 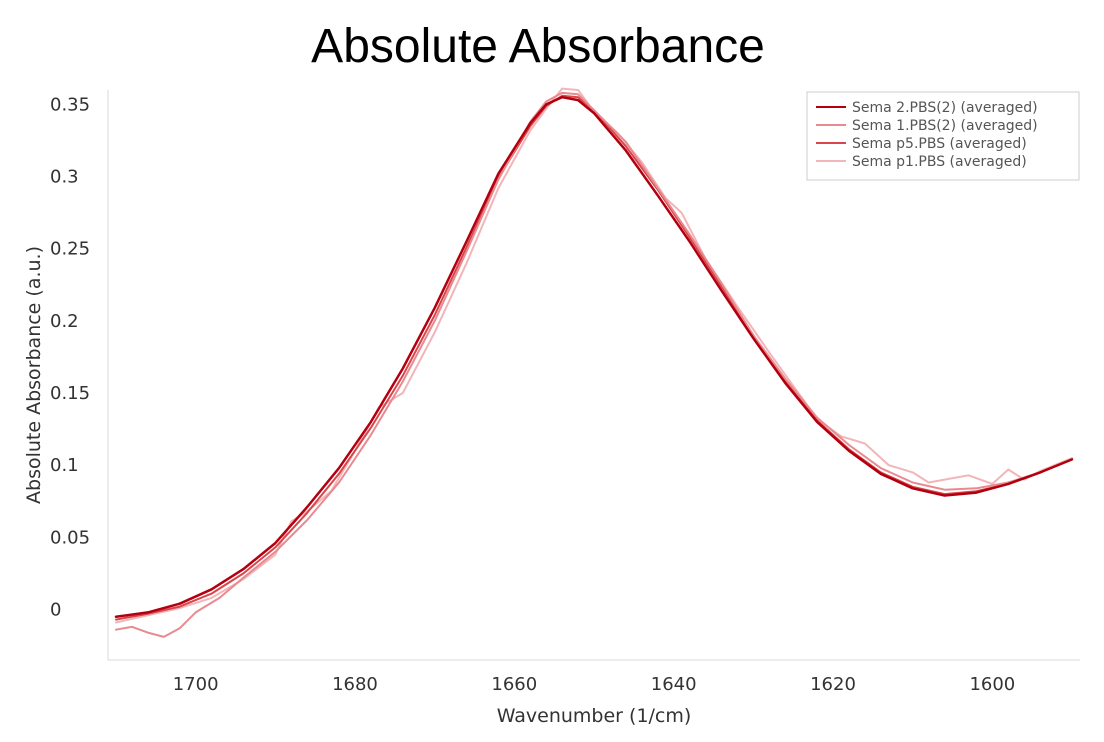 I want to click on y-tick-label: 0.35, so click(x=70, y=104).